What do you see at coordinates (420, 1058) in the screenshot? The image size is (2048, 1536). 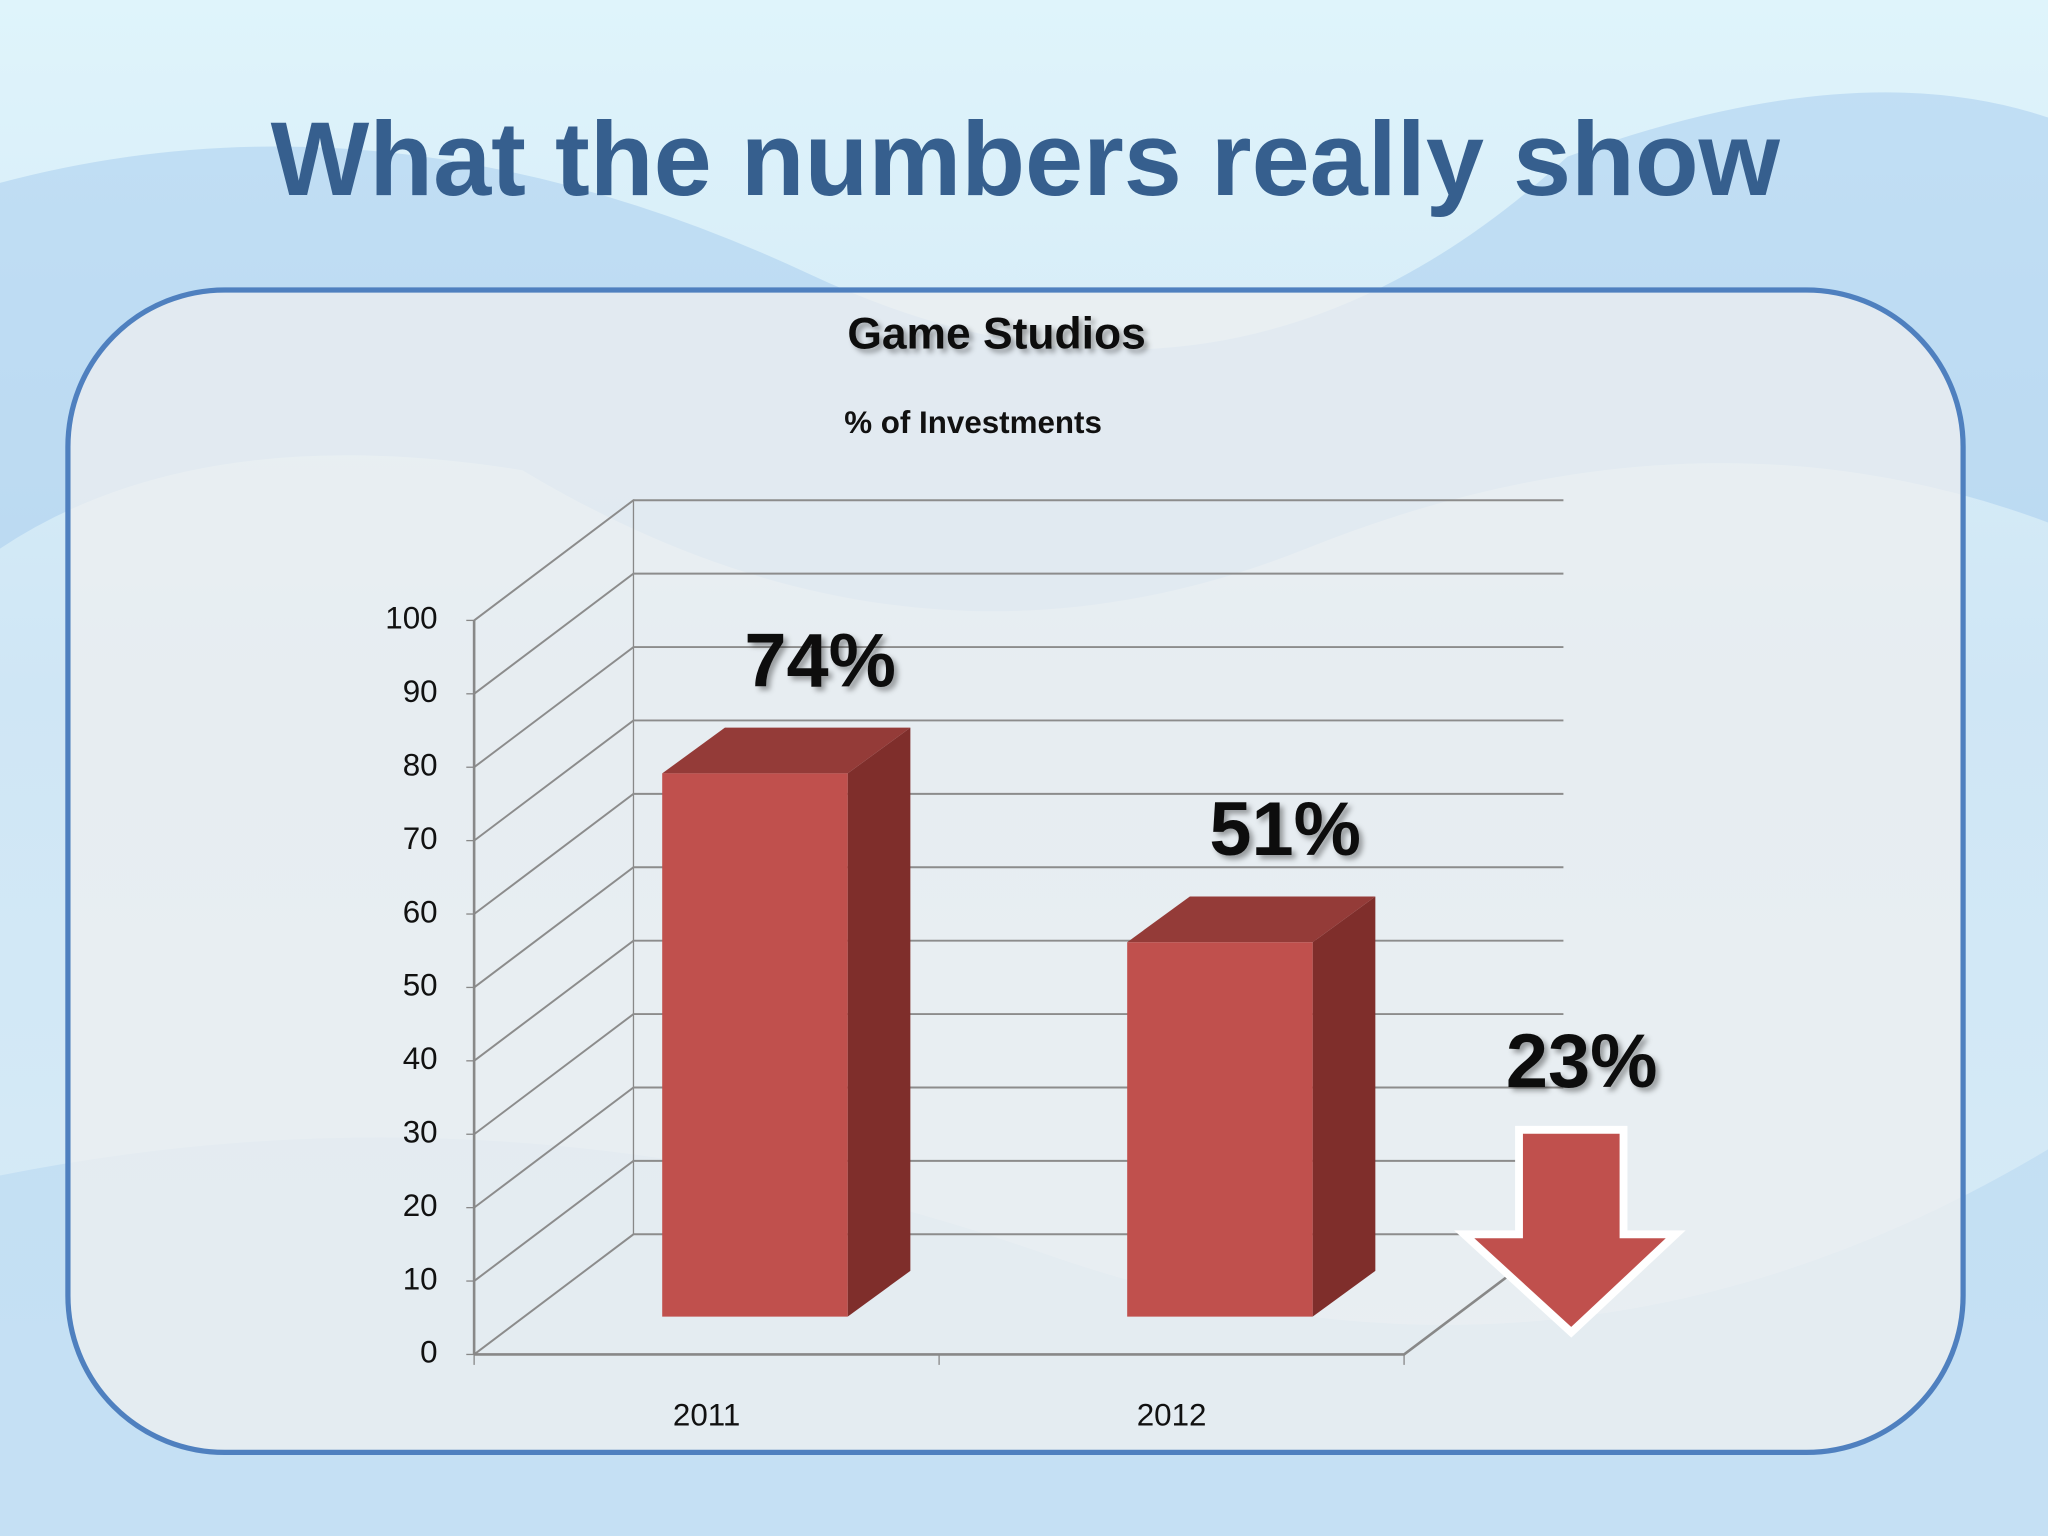 I see `y-tick-label: 40` at bounding box center [420, 1058].